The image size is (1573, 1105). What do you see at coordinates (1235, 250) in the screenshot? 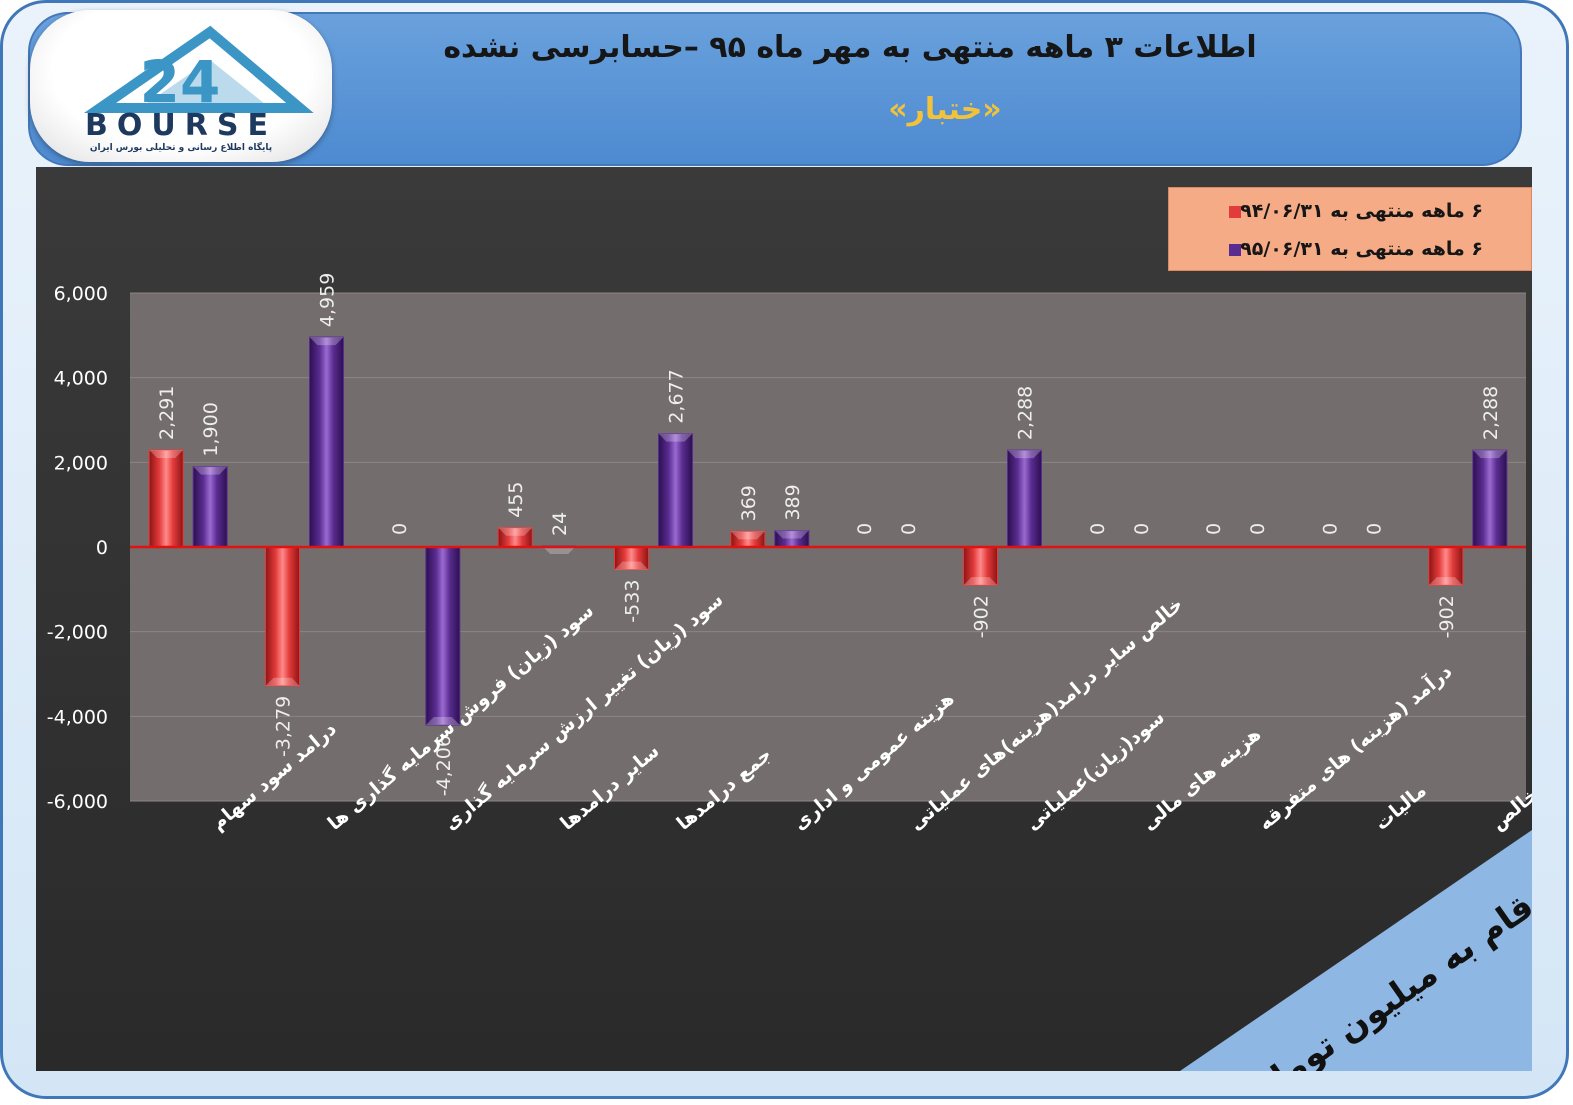
I see `legend-swatch-series2` at bounding box center [1235, 250].